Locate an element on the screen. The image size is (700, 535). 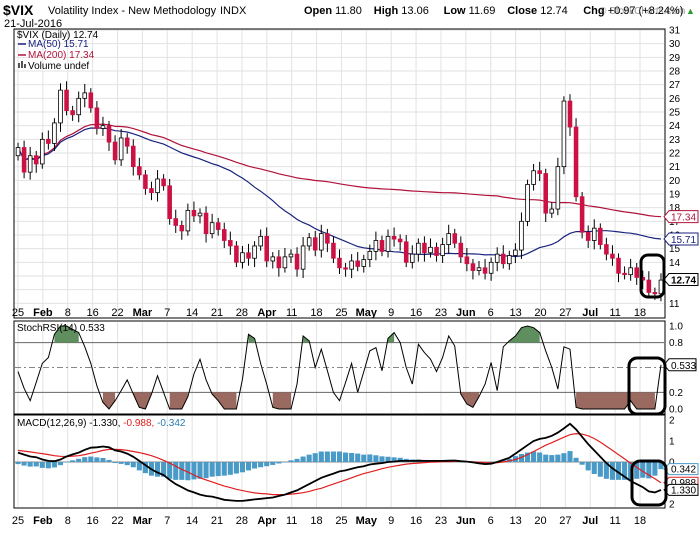
price-last-value-tag is located at coordinates (681, 239).